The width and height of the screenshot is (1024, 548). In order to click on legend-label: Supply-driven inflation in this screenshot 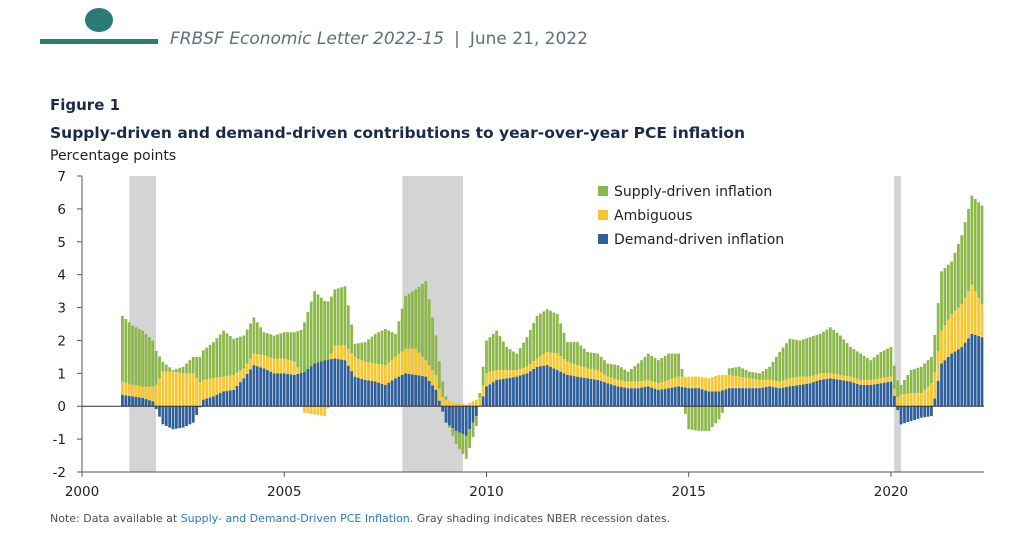, I will do `click(693, 192)`.